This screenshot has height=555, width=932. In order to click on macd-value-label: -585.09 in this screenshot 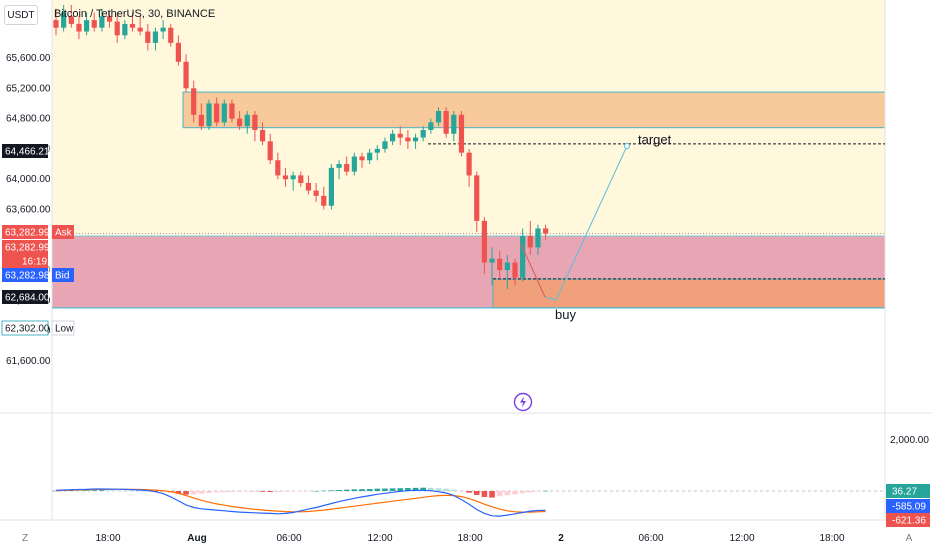, I will do `click(909, 507)`.